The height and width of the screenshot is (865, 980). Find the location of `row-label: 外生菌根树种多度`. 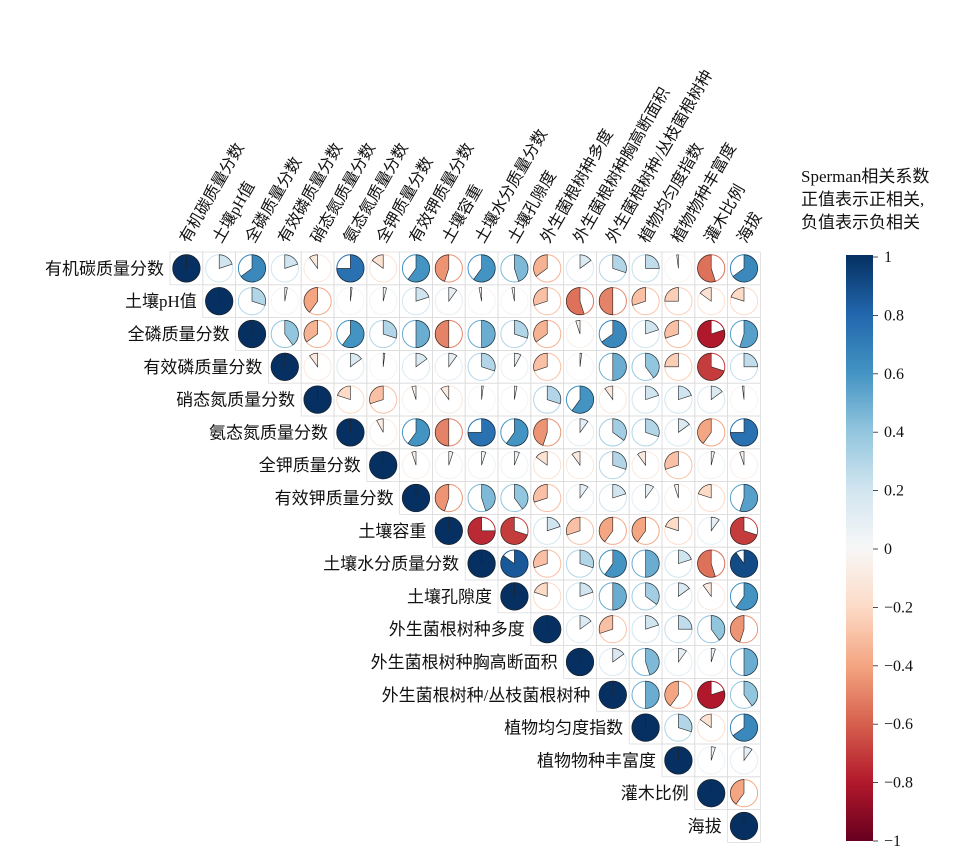

row-label: 外生菌根树种多度 is located at coordinates (457, 629).